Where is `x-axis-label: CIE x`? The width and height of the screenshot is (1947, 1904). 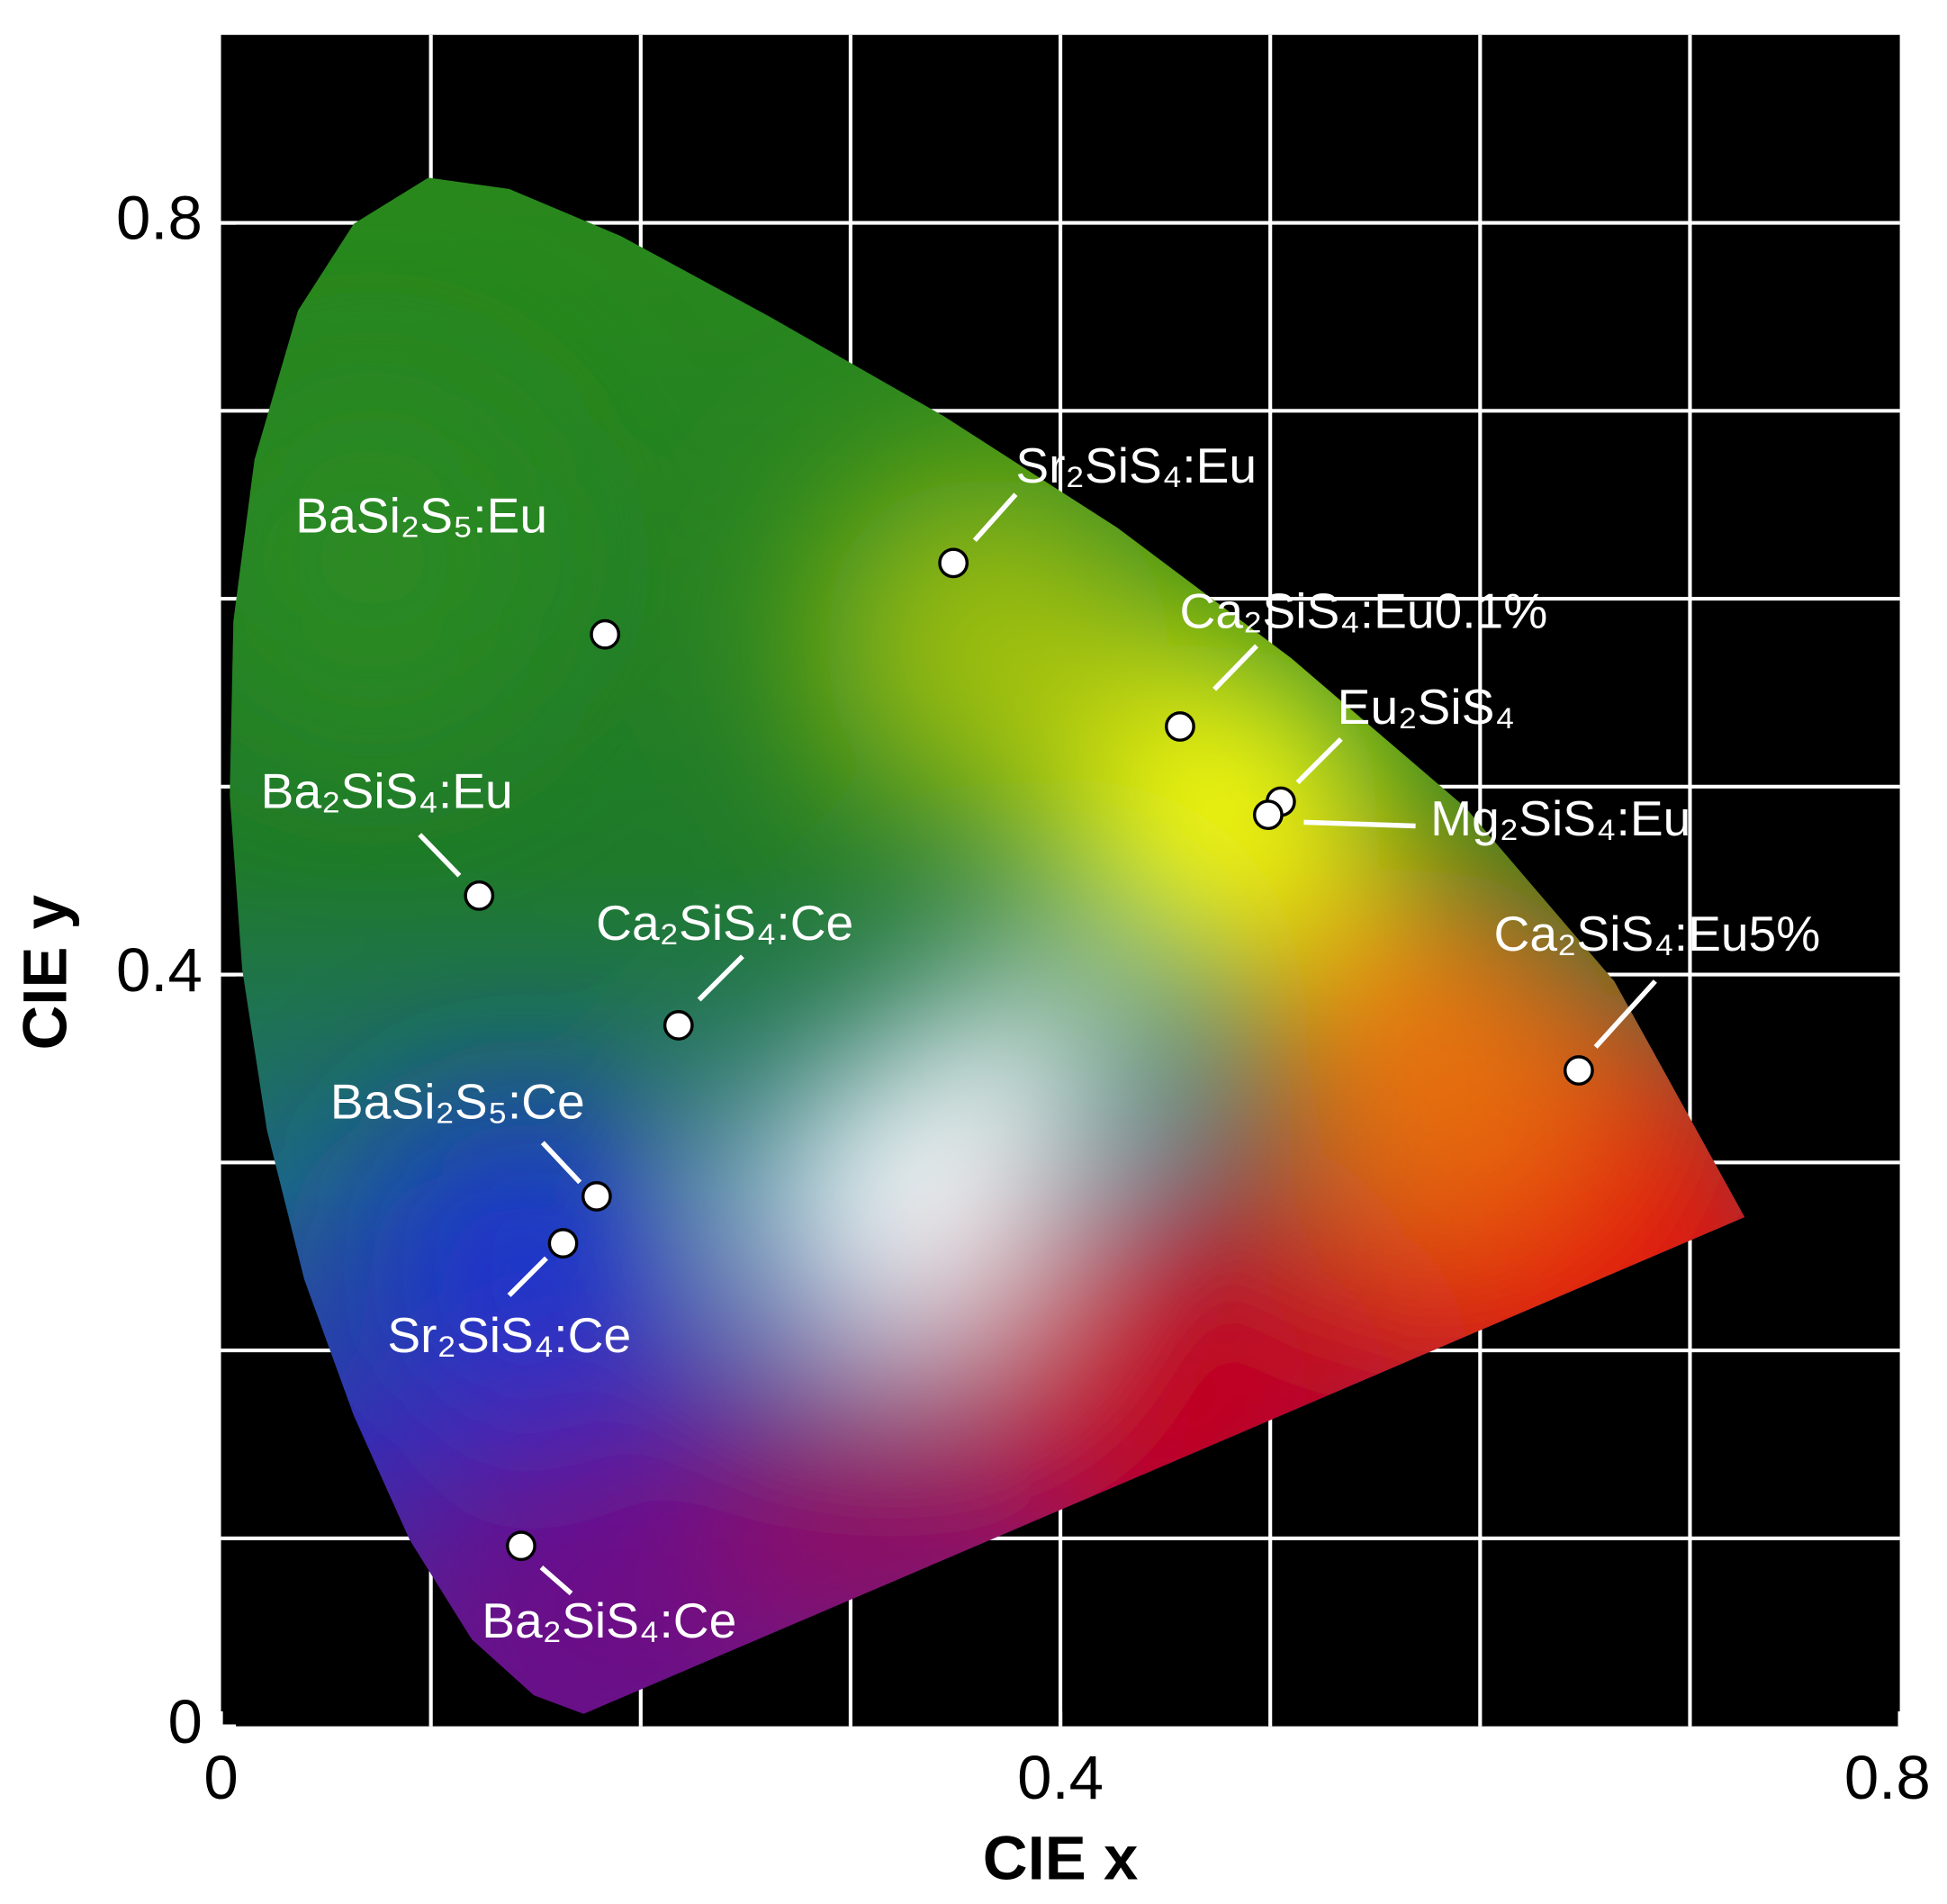
x-axis-label: CIE x is located at coordinates (1061, 1859).